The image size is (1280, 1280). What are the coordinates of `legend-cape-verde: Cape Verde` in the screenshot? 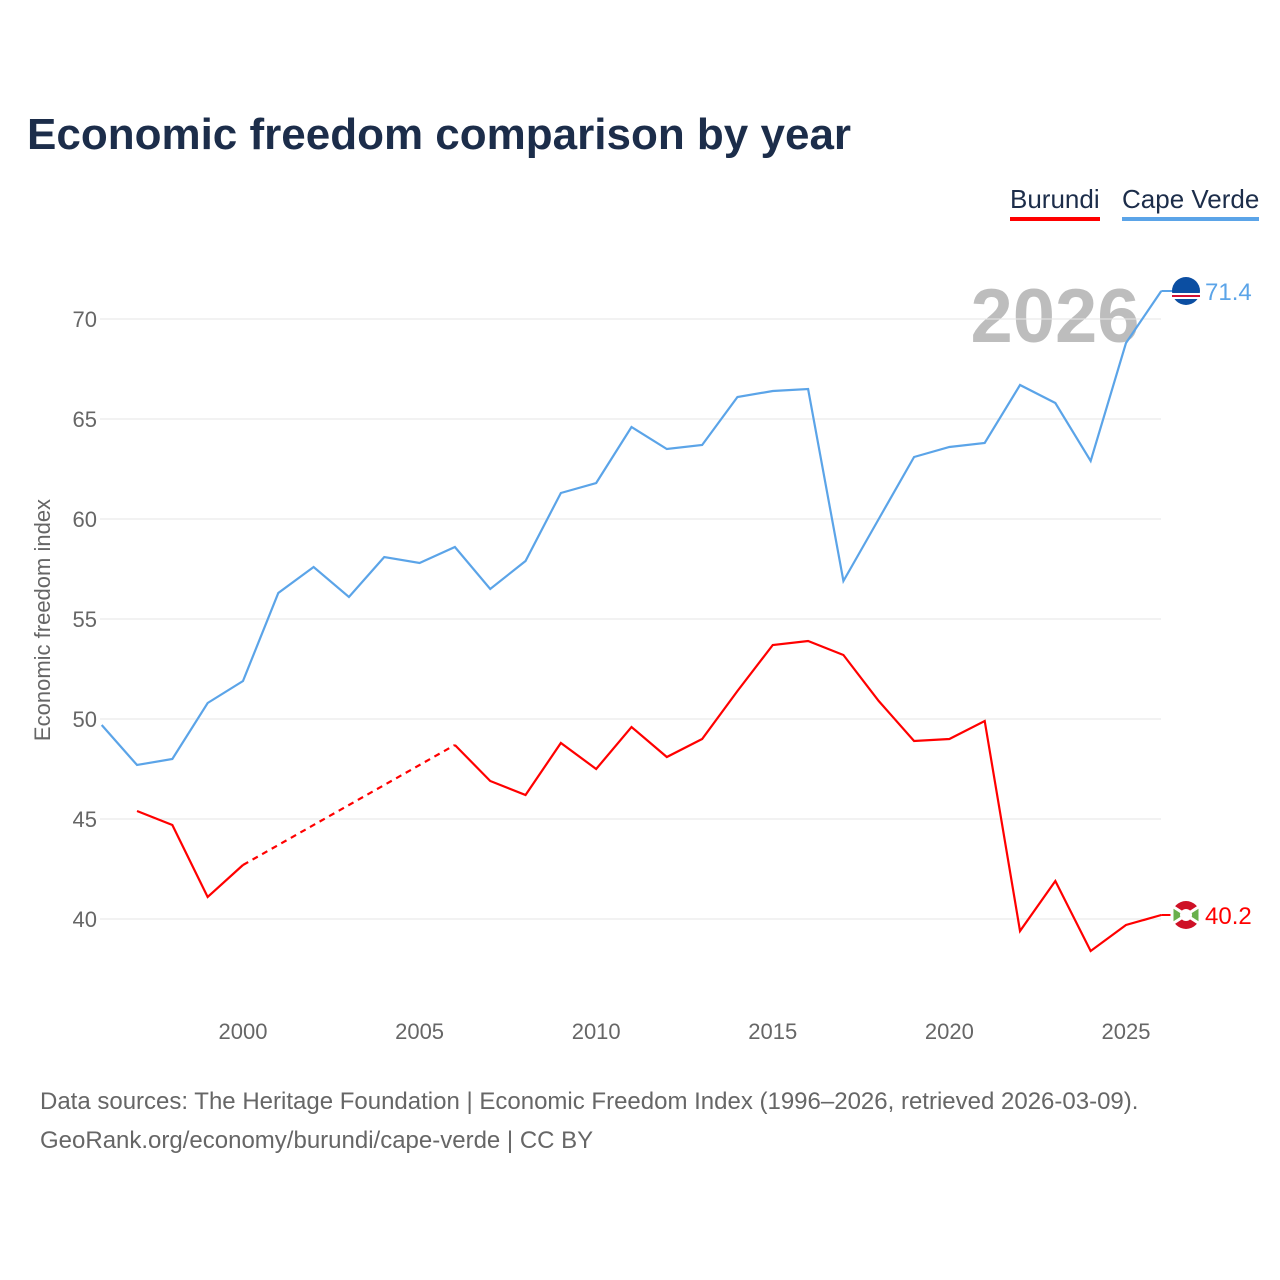 It's located at (1191, 202).